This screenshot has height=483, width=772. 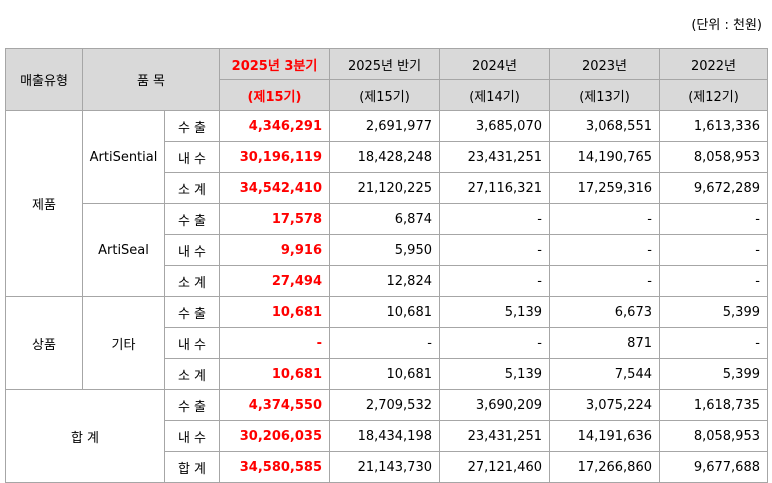 I want to click on cell-value: 1,613,336, so click(x=713, y=126).